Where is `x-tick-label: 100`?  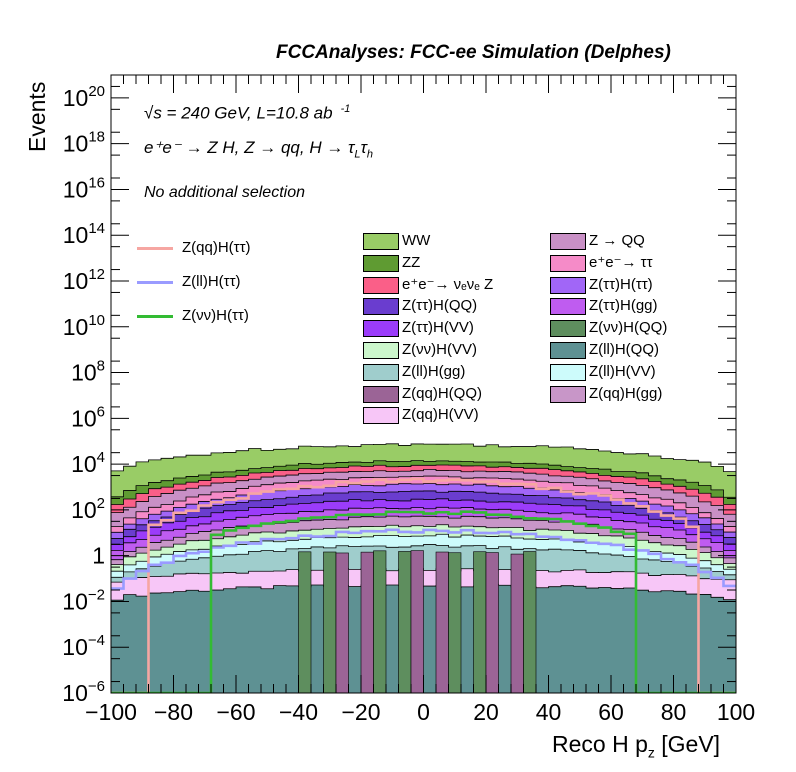 x-tick-label: 100 is located at coordinates (736, 712).